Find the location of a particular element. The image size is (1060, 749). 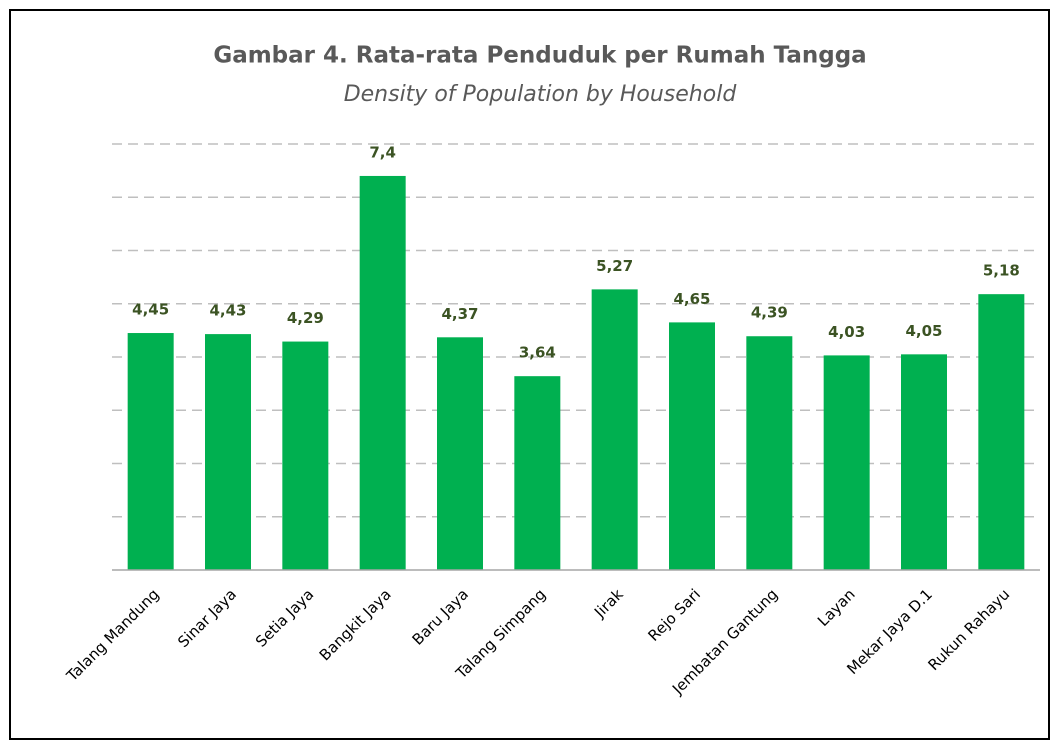

data-label: 4,03 is located at coordinates (846, 332).